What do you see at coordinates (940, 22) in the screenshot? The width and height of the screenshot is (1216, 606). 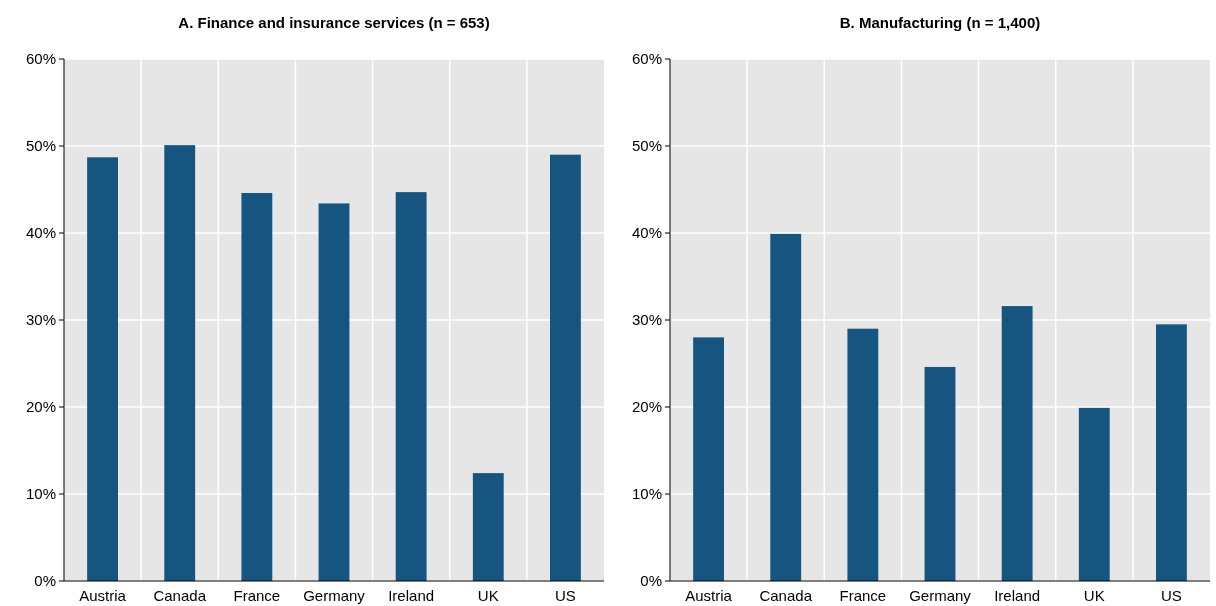 I see `chart-title: B. Manufacturing (n = 1,400)` at bounding box center [940, 22].